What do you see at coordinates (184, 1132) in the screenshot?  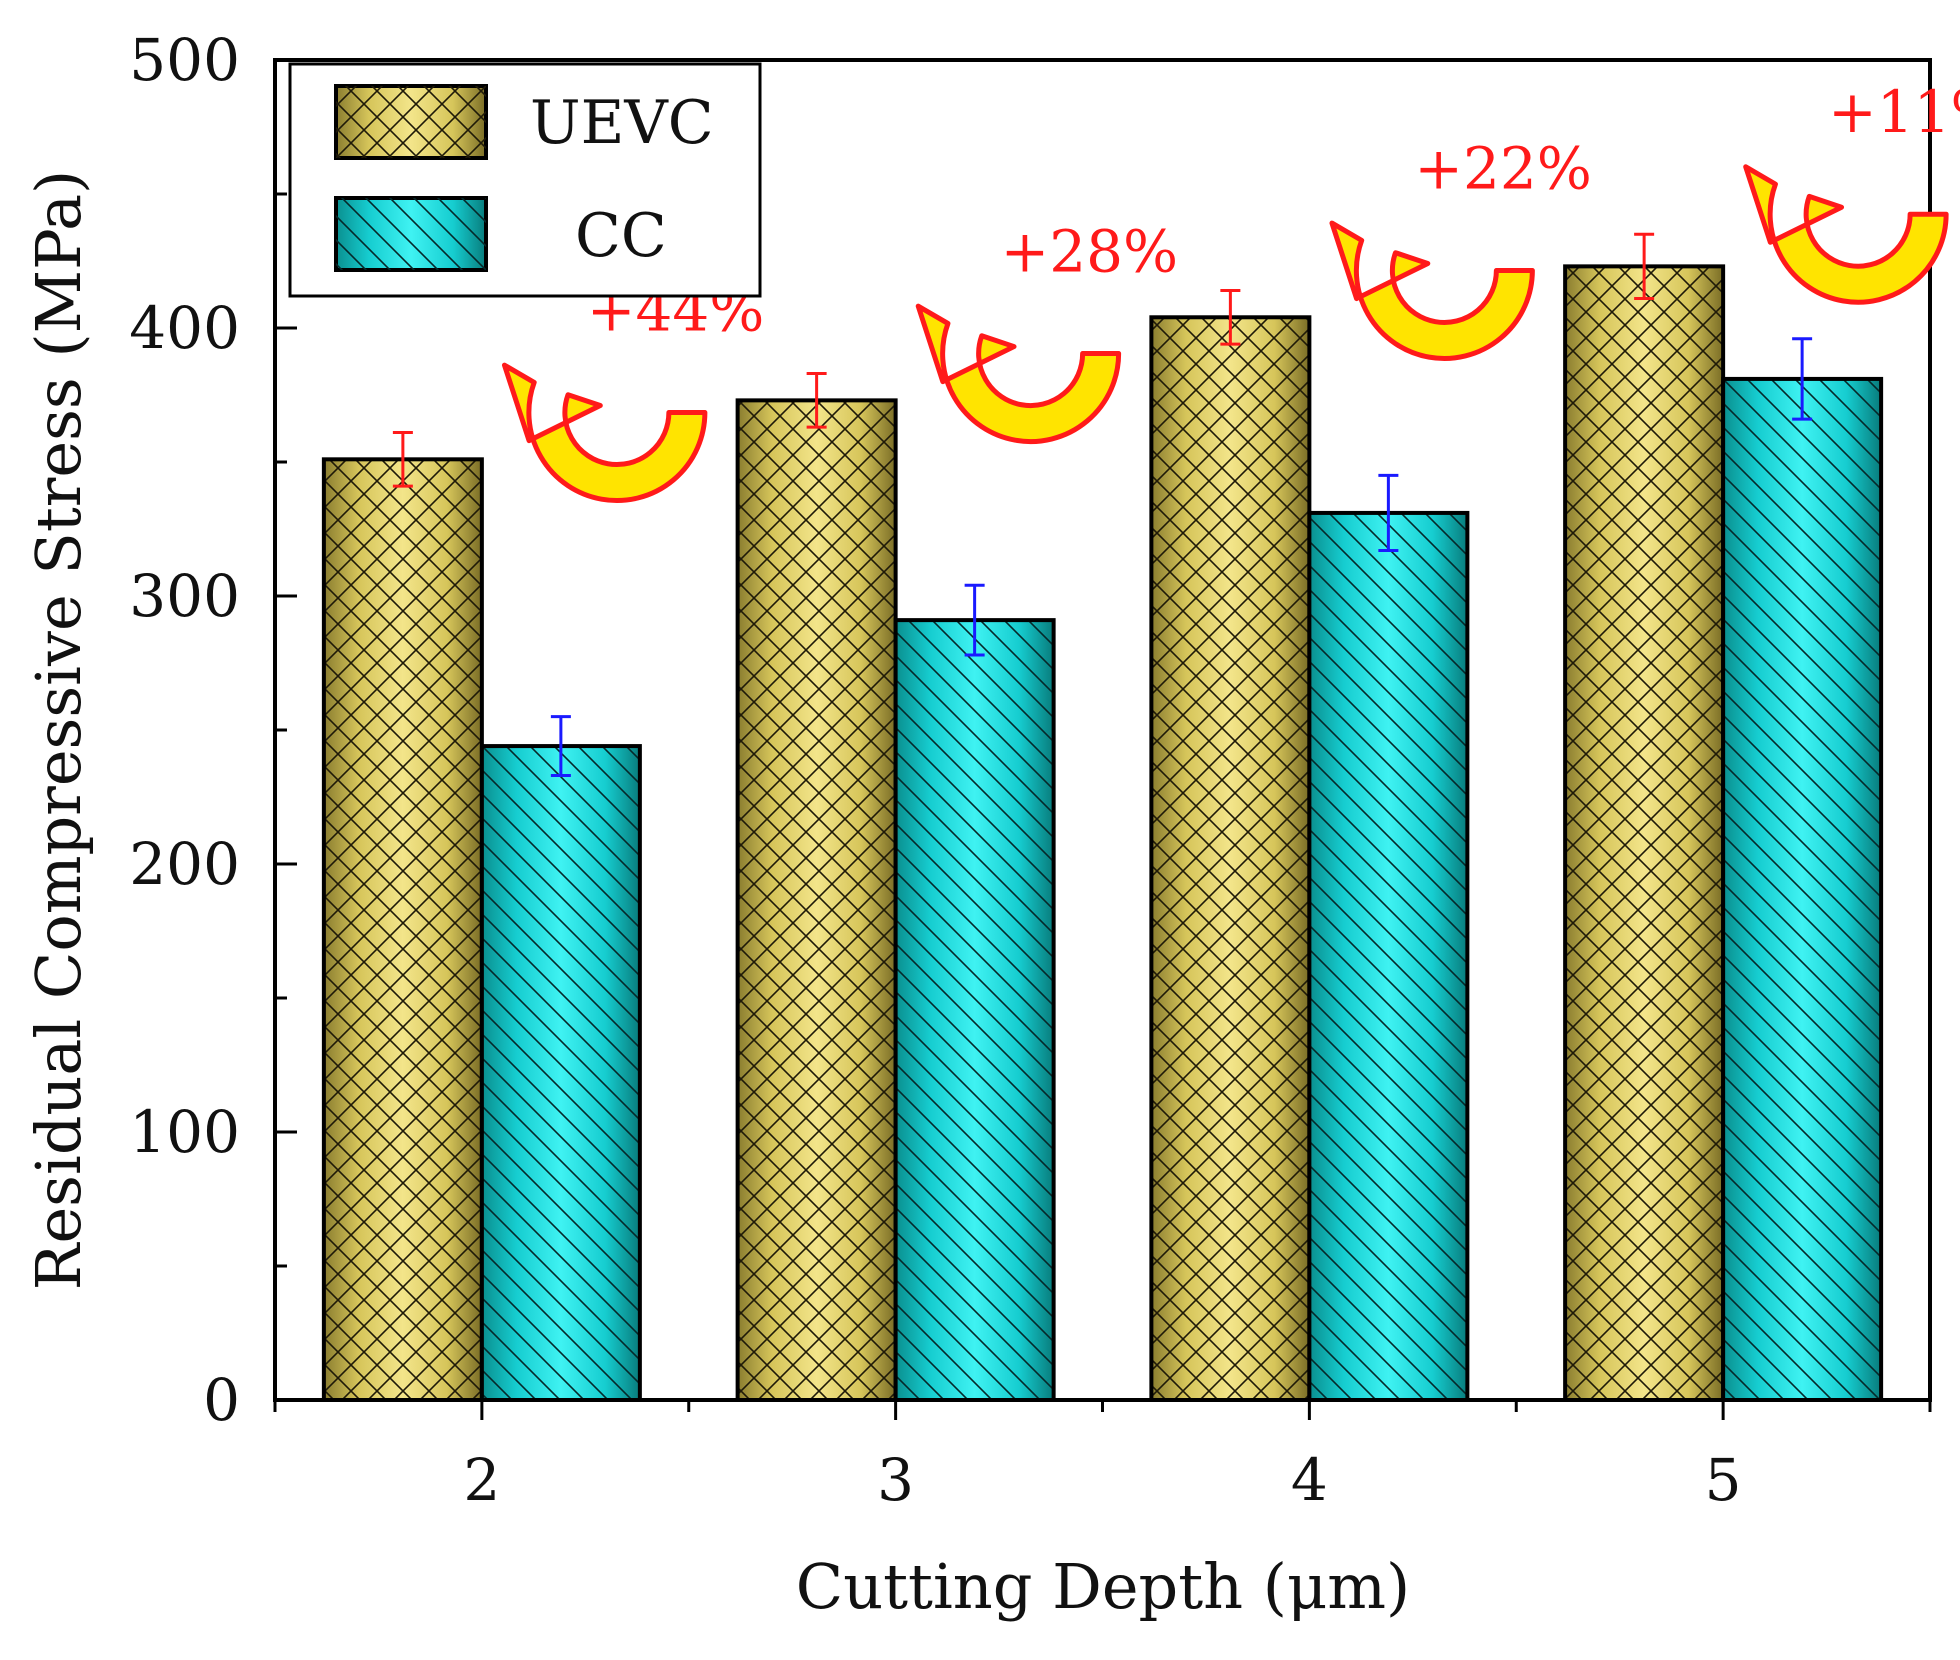 I see `y-tick-label: 100` at bounding box center [184, 1132].